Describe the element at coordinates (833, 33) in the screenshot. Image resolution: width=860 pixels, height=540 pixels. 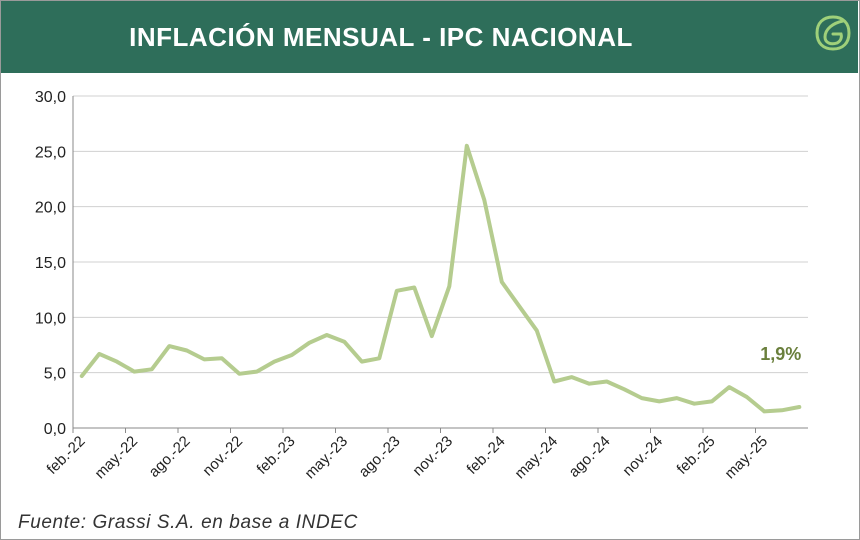
I see `leaf-g-logo-icon` at that location.